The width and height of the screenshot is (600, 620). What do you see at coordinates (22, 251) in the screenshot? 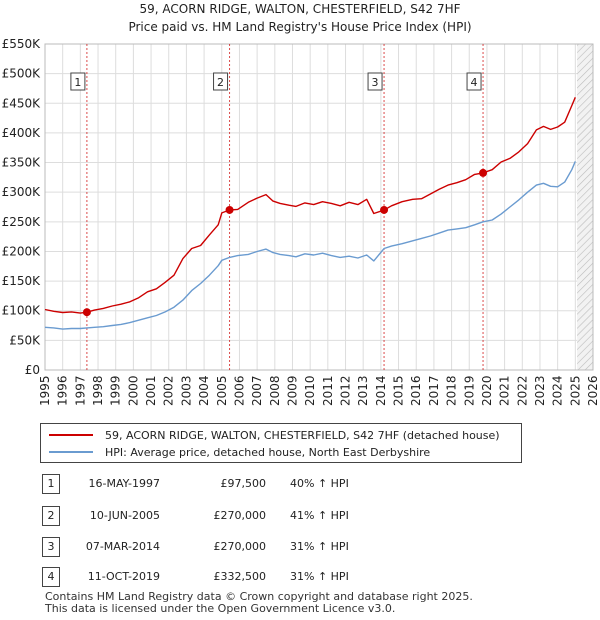
I see `y-tick-label: £200K` at bounding box center [22, 251].